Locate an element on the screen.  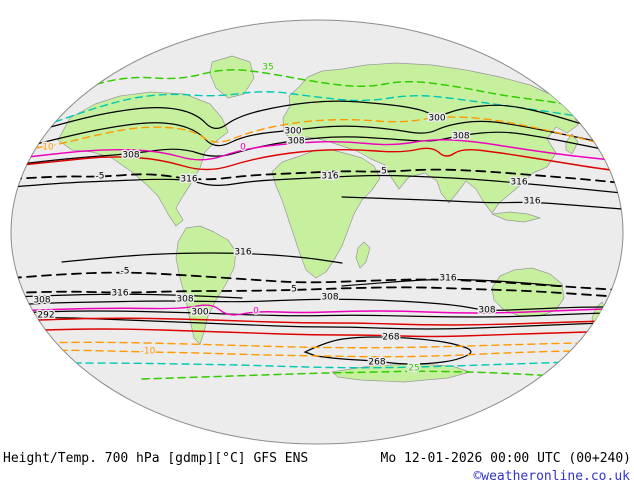
landmass-indonesia is located at coordinates (516, 217).